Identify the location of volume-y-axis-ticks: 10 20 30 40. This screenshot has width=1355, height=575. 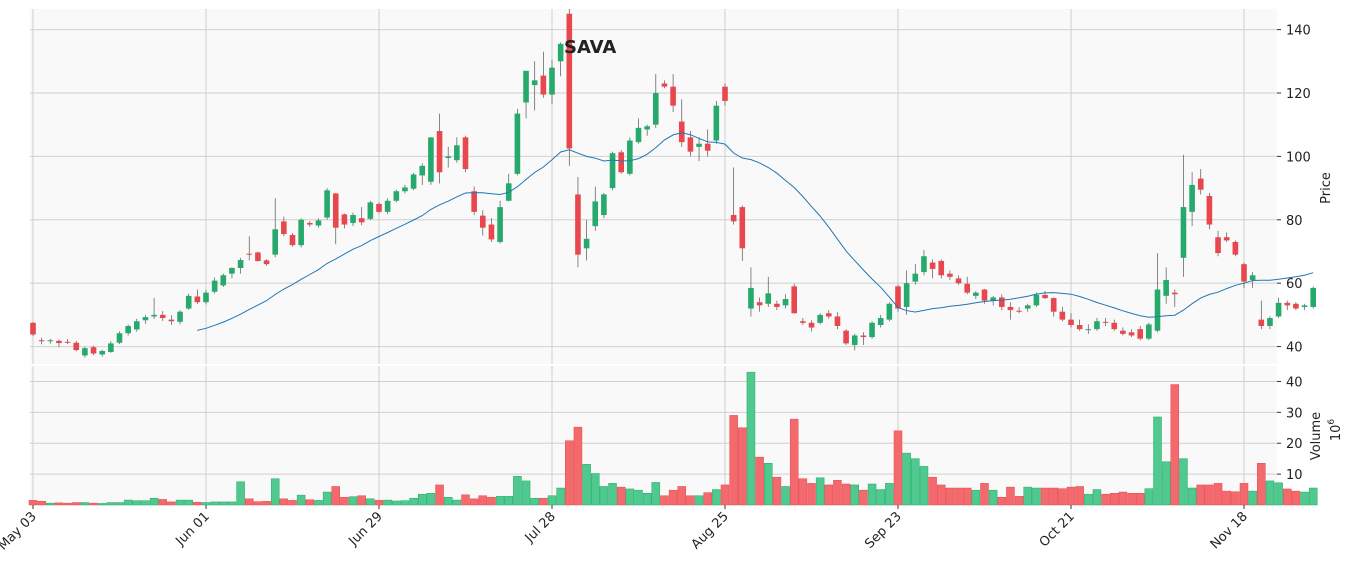
(1290, 429).